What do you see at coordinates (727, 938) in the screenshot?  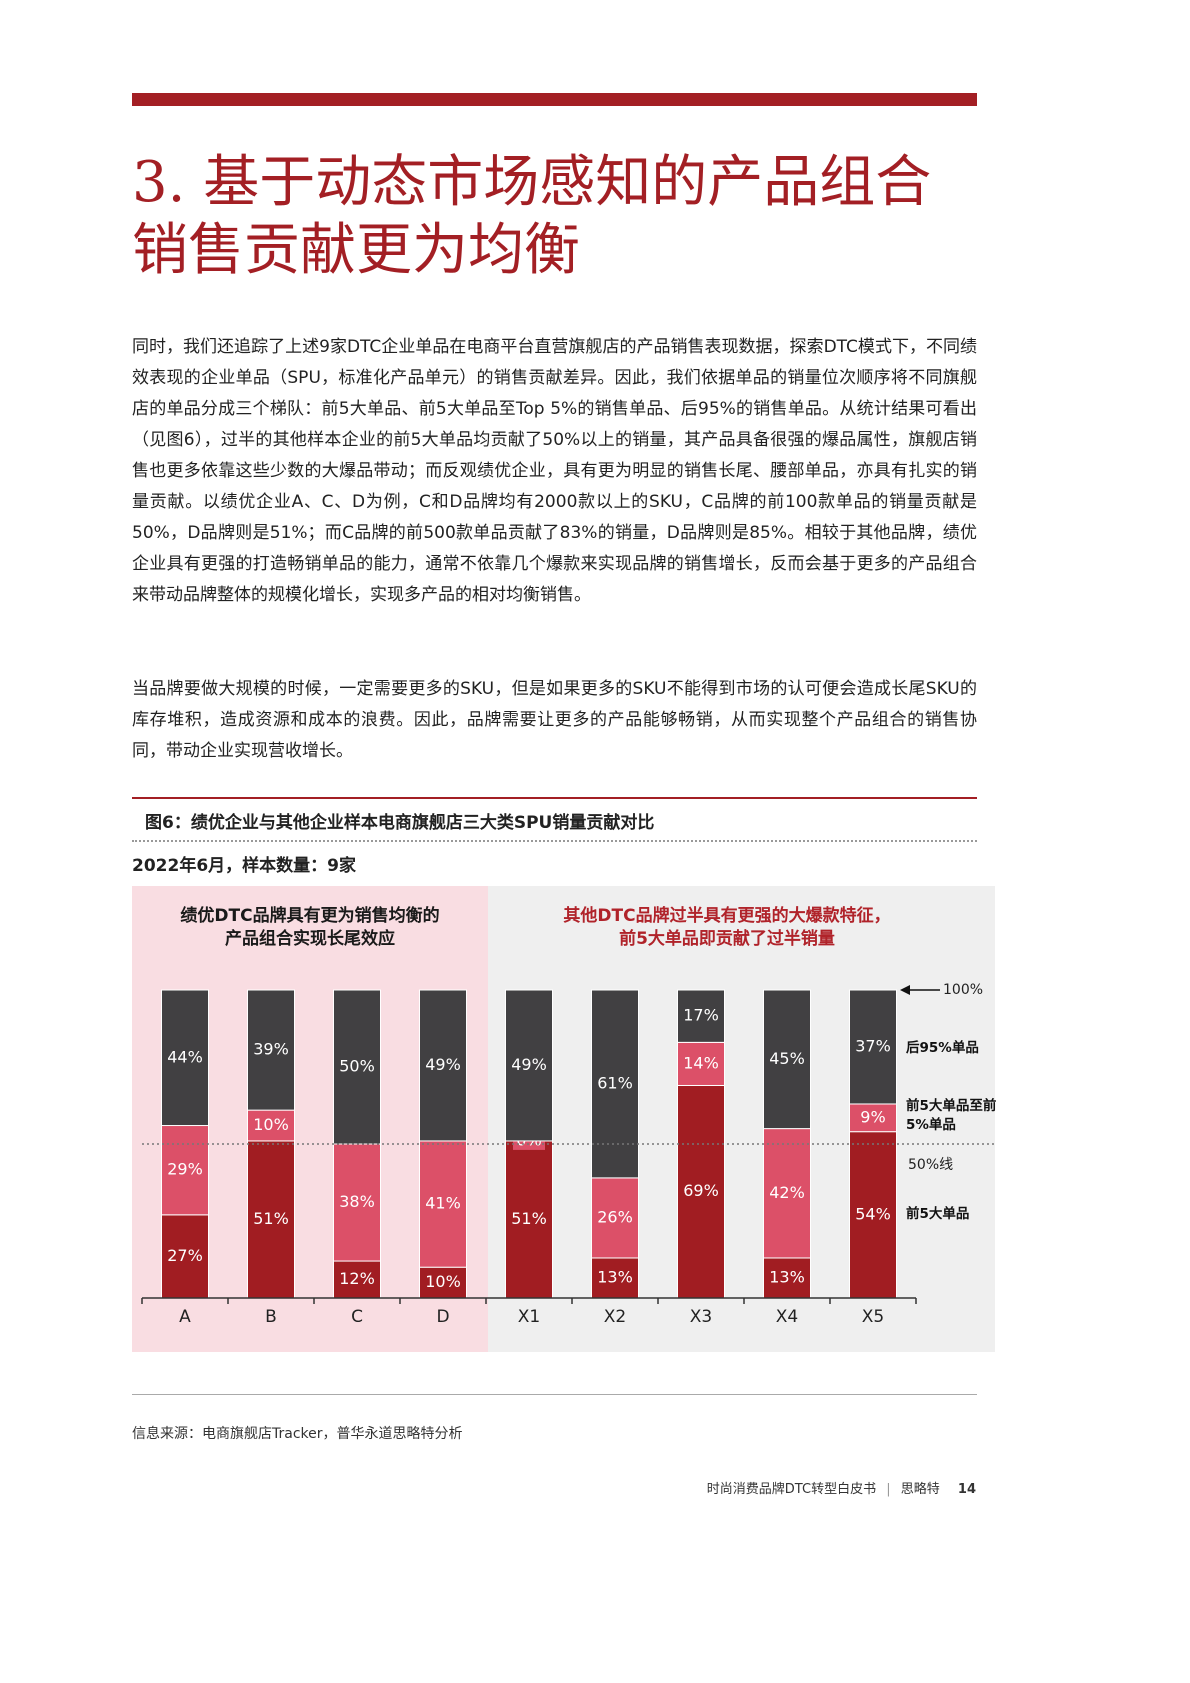 I see `panel-header: 前5大单品即贡献了过半销量` at bounding box center [727, 938].